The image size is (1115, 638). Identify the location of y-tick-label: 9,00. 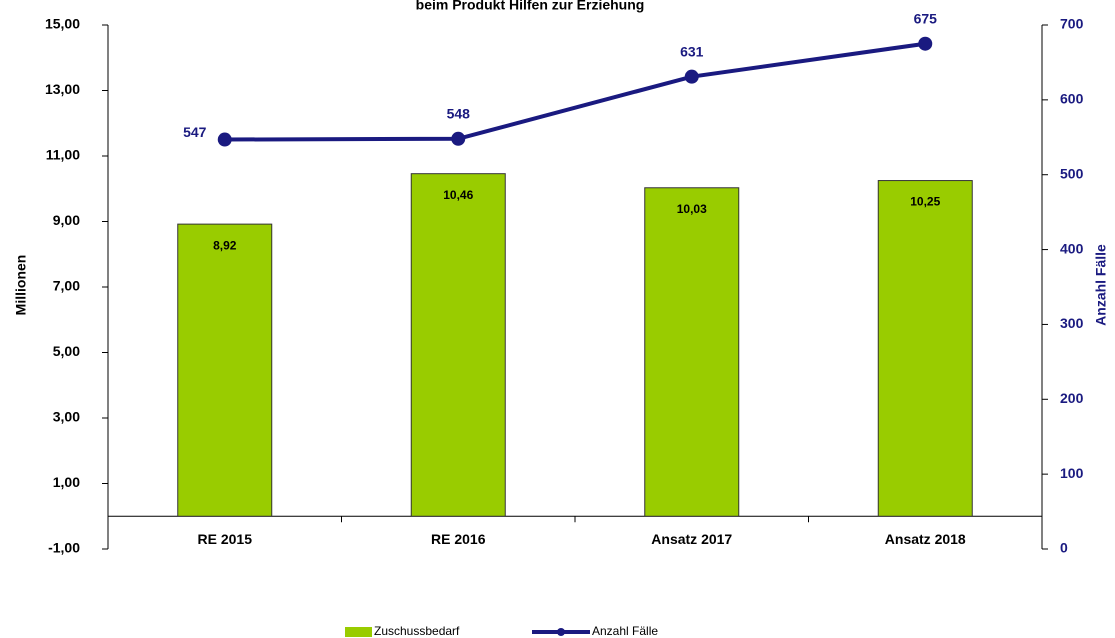
(66, 220).